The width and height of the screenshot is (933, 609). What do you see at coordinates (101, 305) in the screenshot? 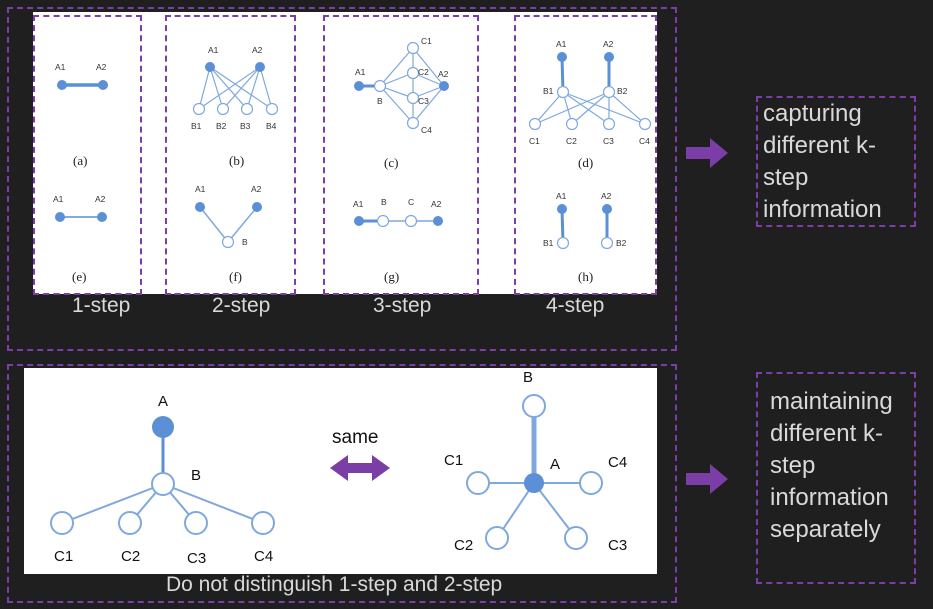
I see `step-label-1: 1-step` at bounding box center [101, 305].